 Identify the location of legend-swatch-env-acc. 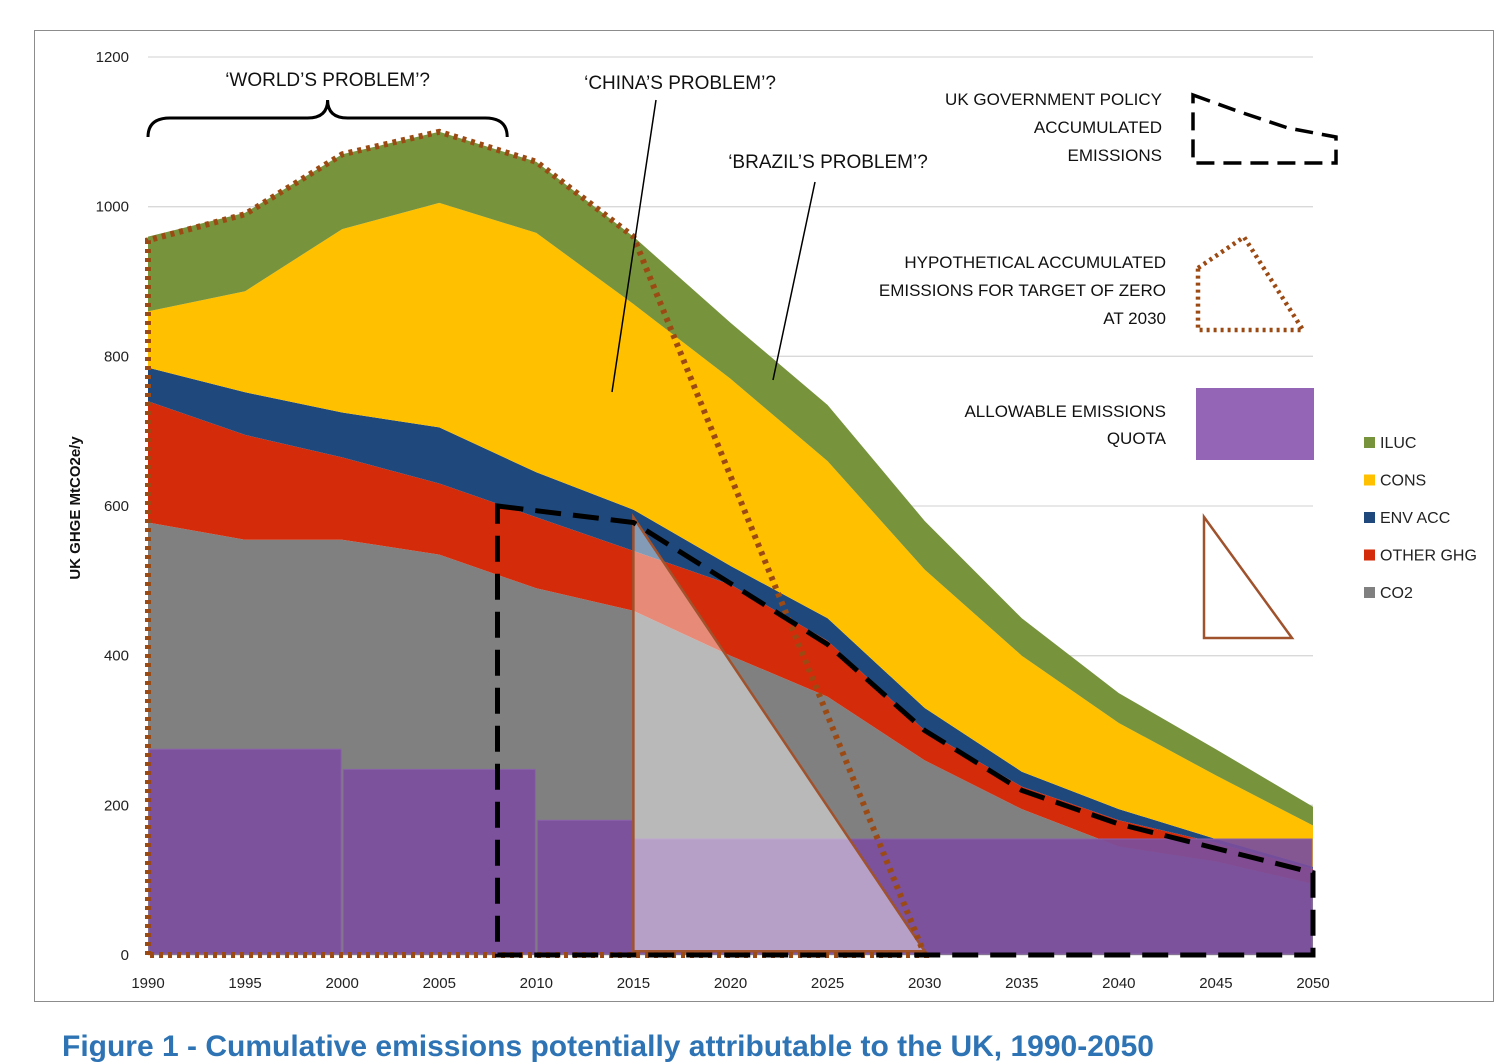
(1369, 517).